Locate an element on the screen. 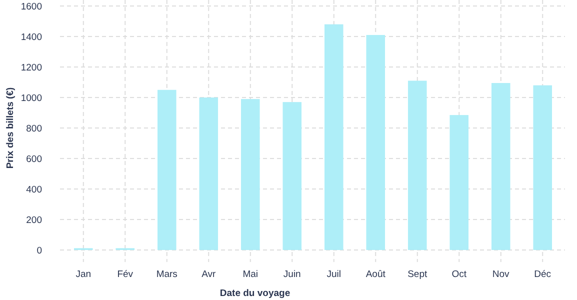 The height and width of the screenshot is (300, 577). y-tick-label: 200 is located at coordinates (34, 220).